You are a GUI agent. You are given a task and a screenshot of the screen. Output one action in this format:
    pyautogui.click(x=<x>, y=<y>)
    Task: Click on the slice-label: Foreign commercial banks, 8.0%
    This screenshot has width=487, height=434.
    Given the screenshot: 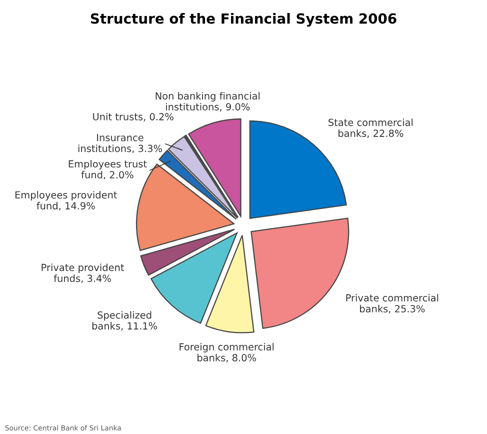 What is the action you would take?
    pyautogui.click(x=227, y=352)
    